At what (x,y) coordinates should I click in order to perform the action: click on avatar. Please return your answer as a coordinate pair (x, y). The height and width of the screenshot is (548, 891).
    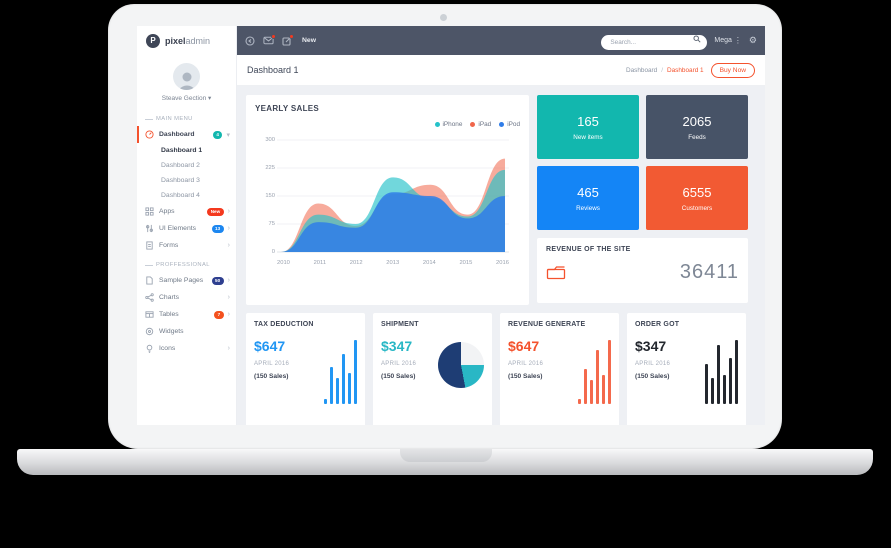
    Looking at the image, I should click on (186, 76).